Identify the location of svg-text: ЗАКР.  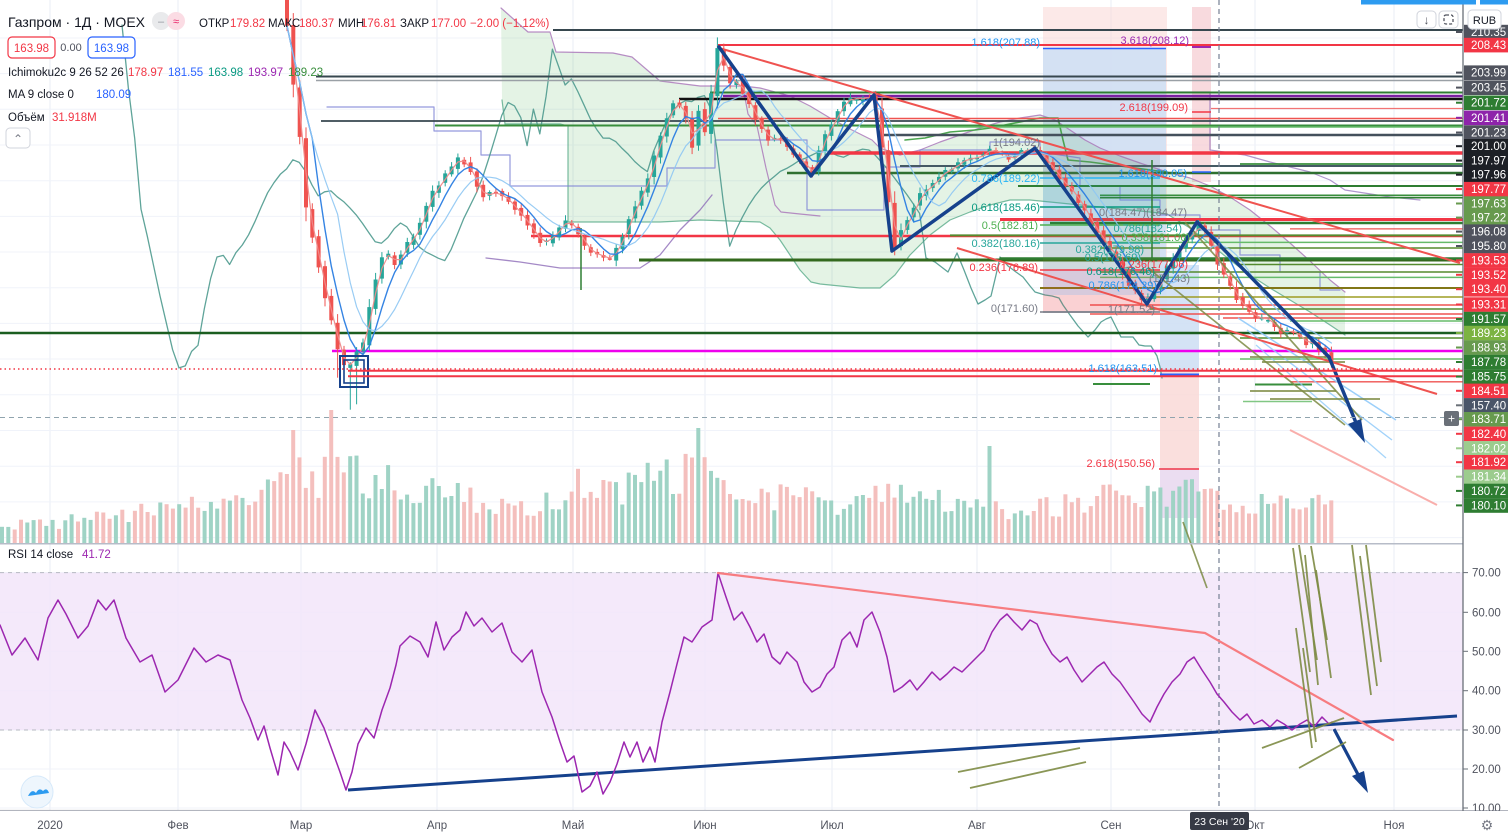
(414, 24).